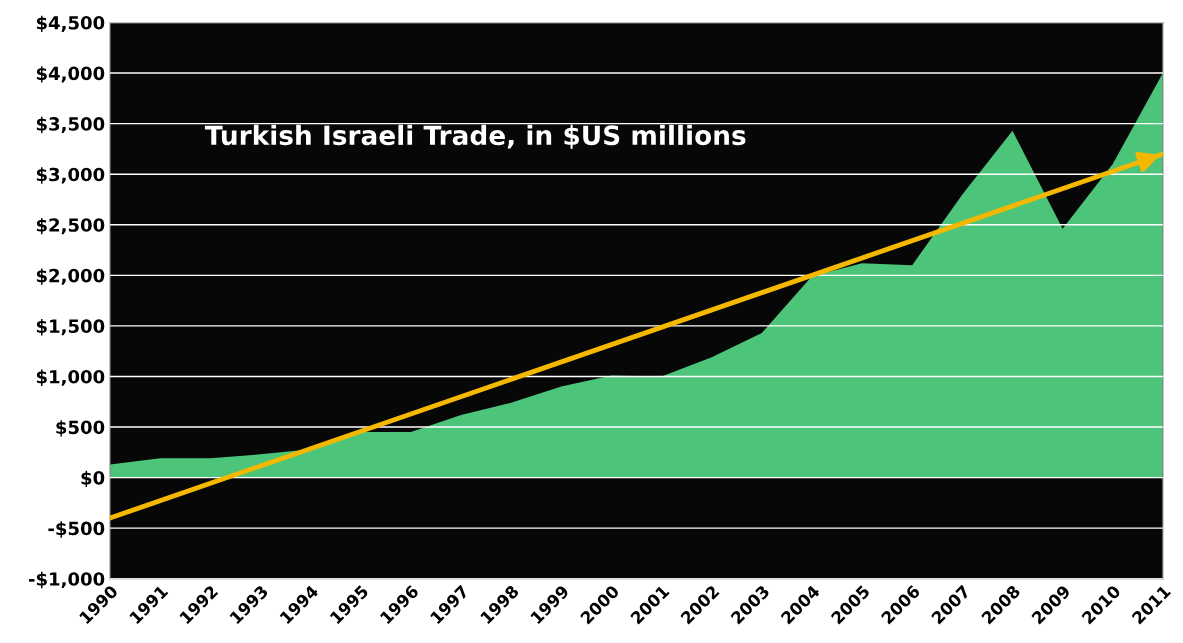  What do you see at coordinates (80, 428) in the screenshot?
I see `y-tick-label: $500` at bounding box center [80, 428].